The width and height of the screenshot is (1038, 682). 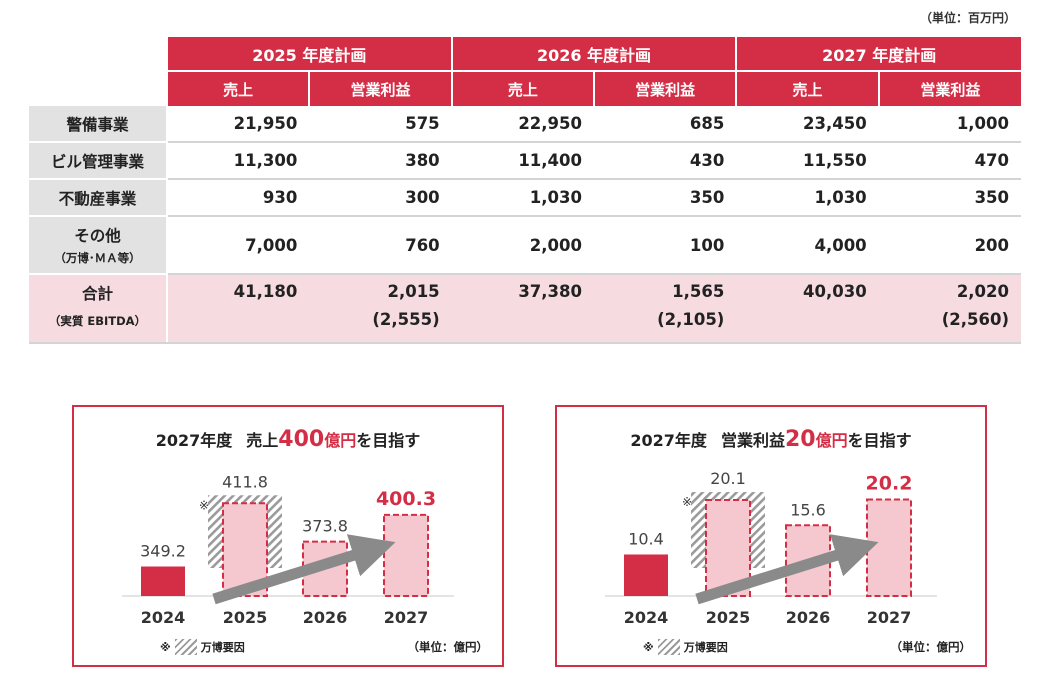 I want to click on title-target-number: 400, so click(x=301, y=439).